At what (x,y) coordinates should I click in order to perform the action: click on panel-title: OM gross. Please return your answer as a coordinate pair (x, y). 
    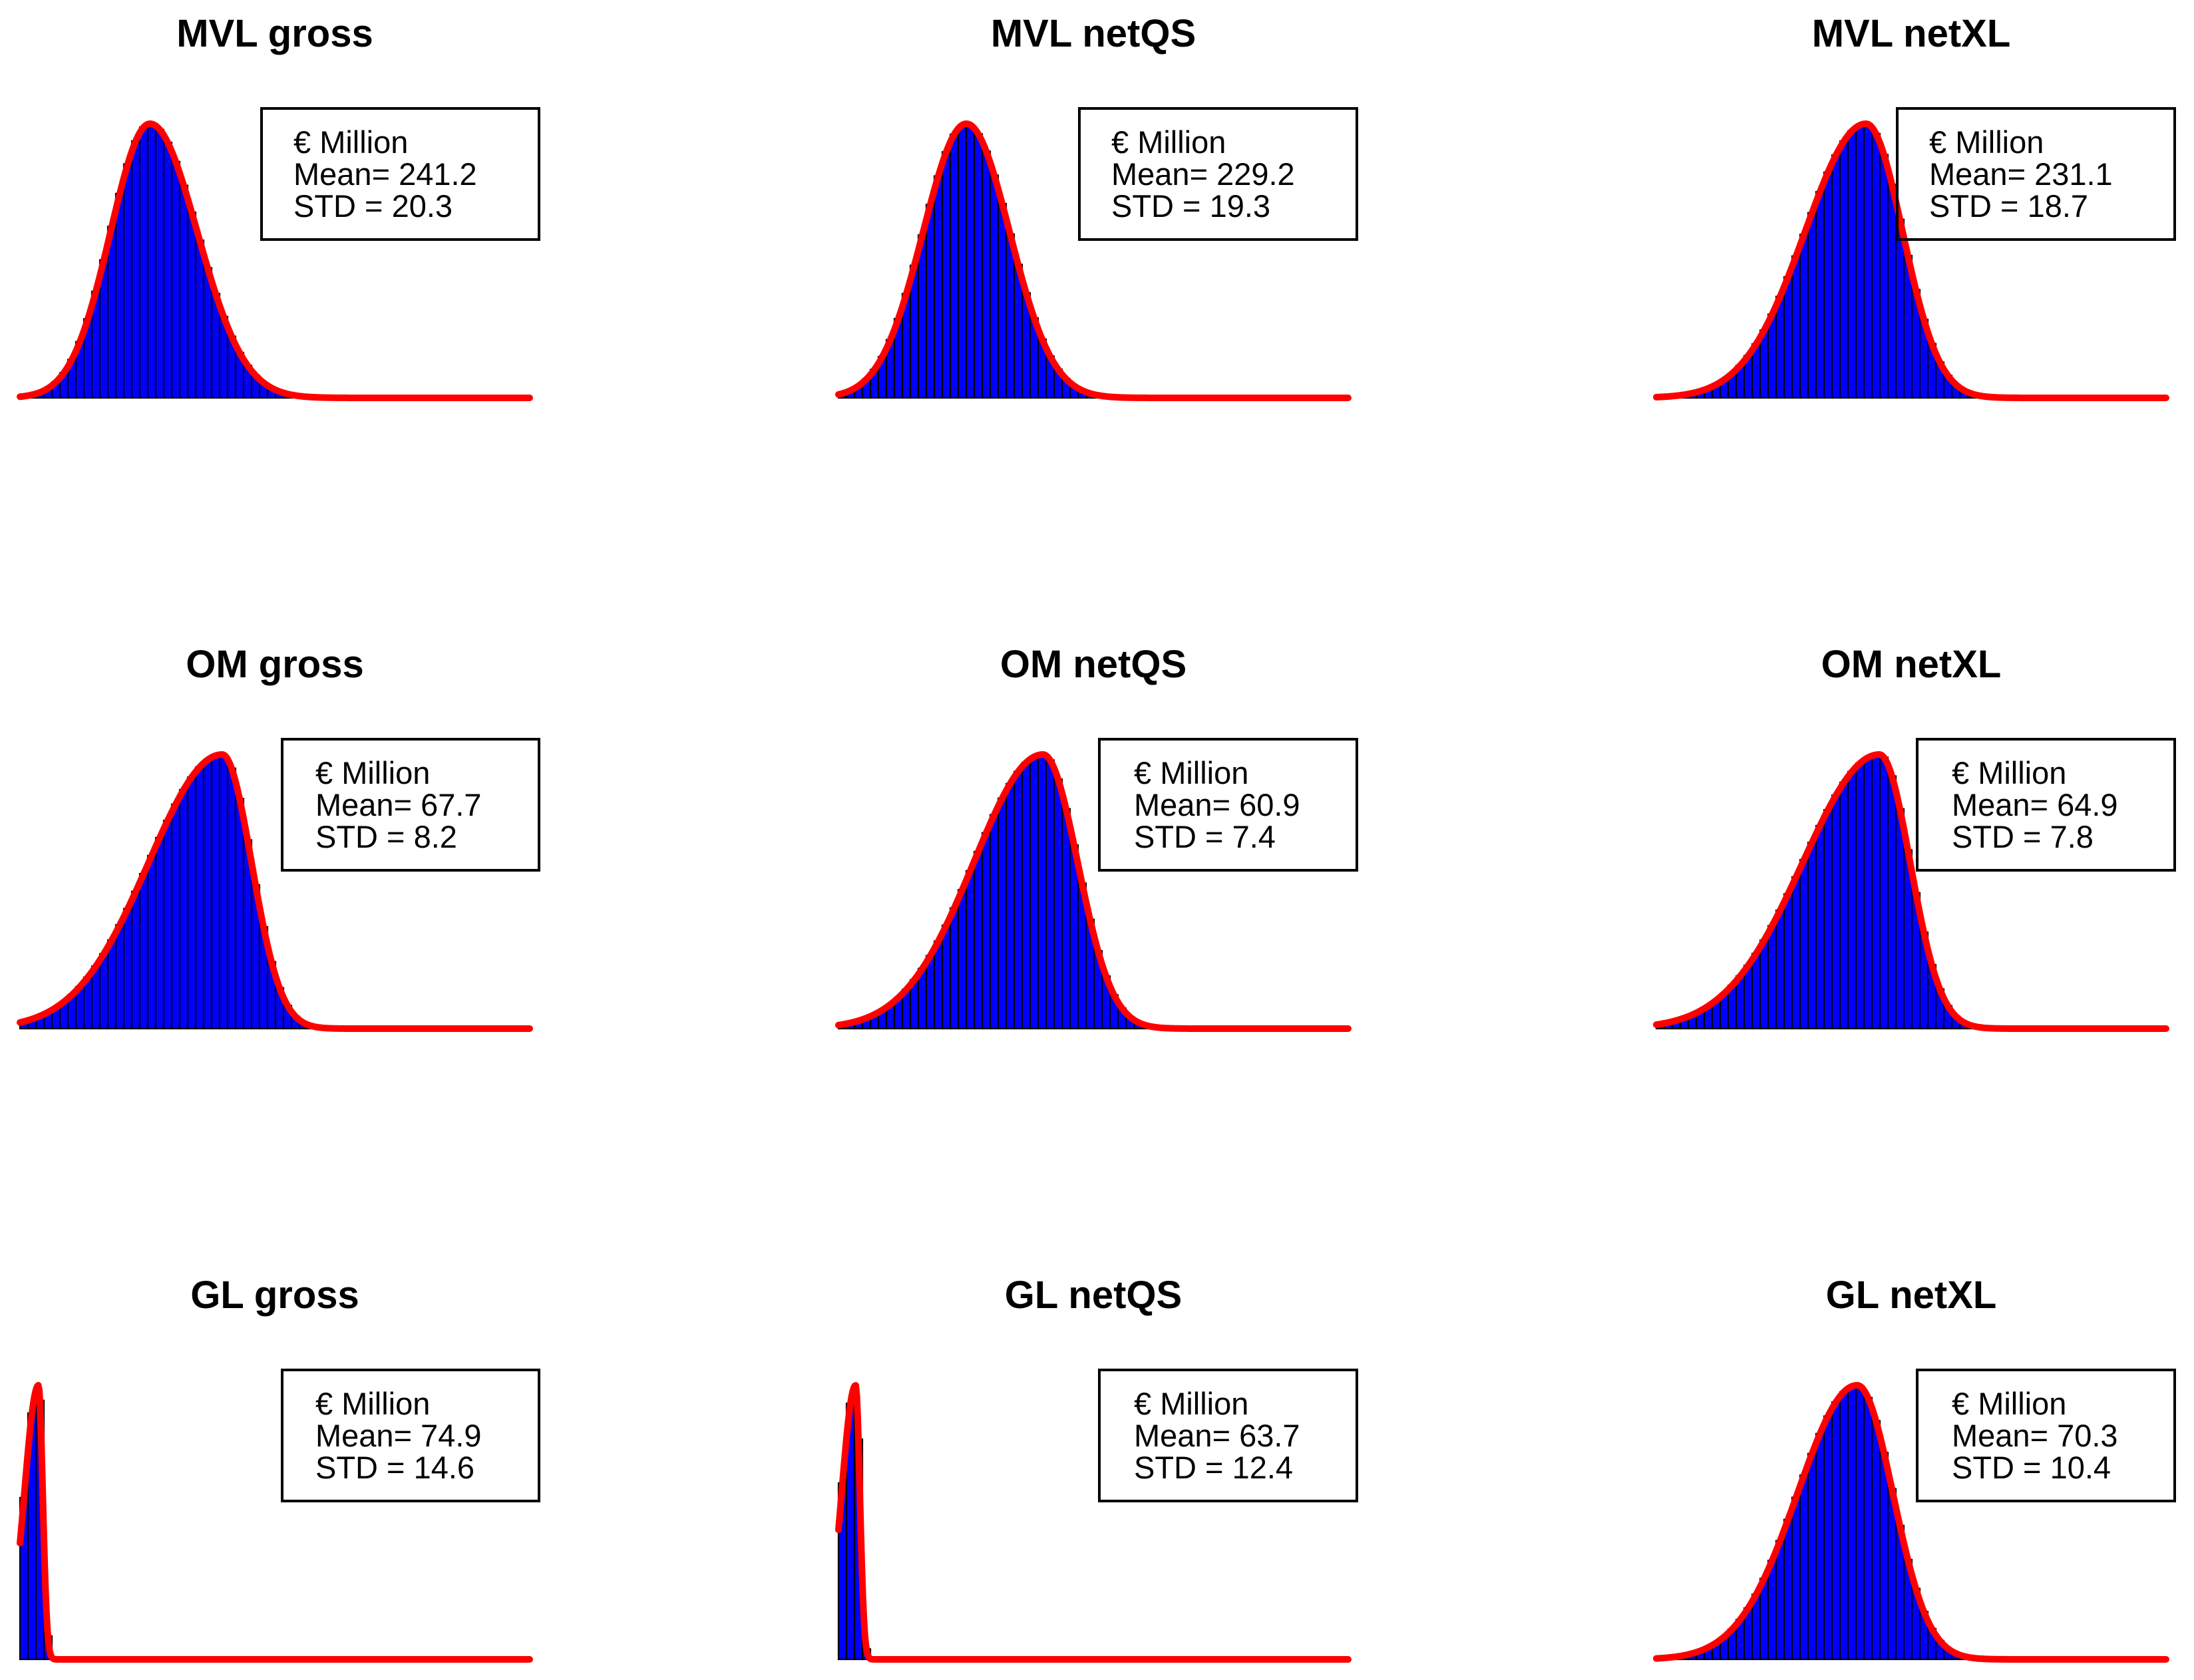
    Looking at the image, I should click on (275, 664).